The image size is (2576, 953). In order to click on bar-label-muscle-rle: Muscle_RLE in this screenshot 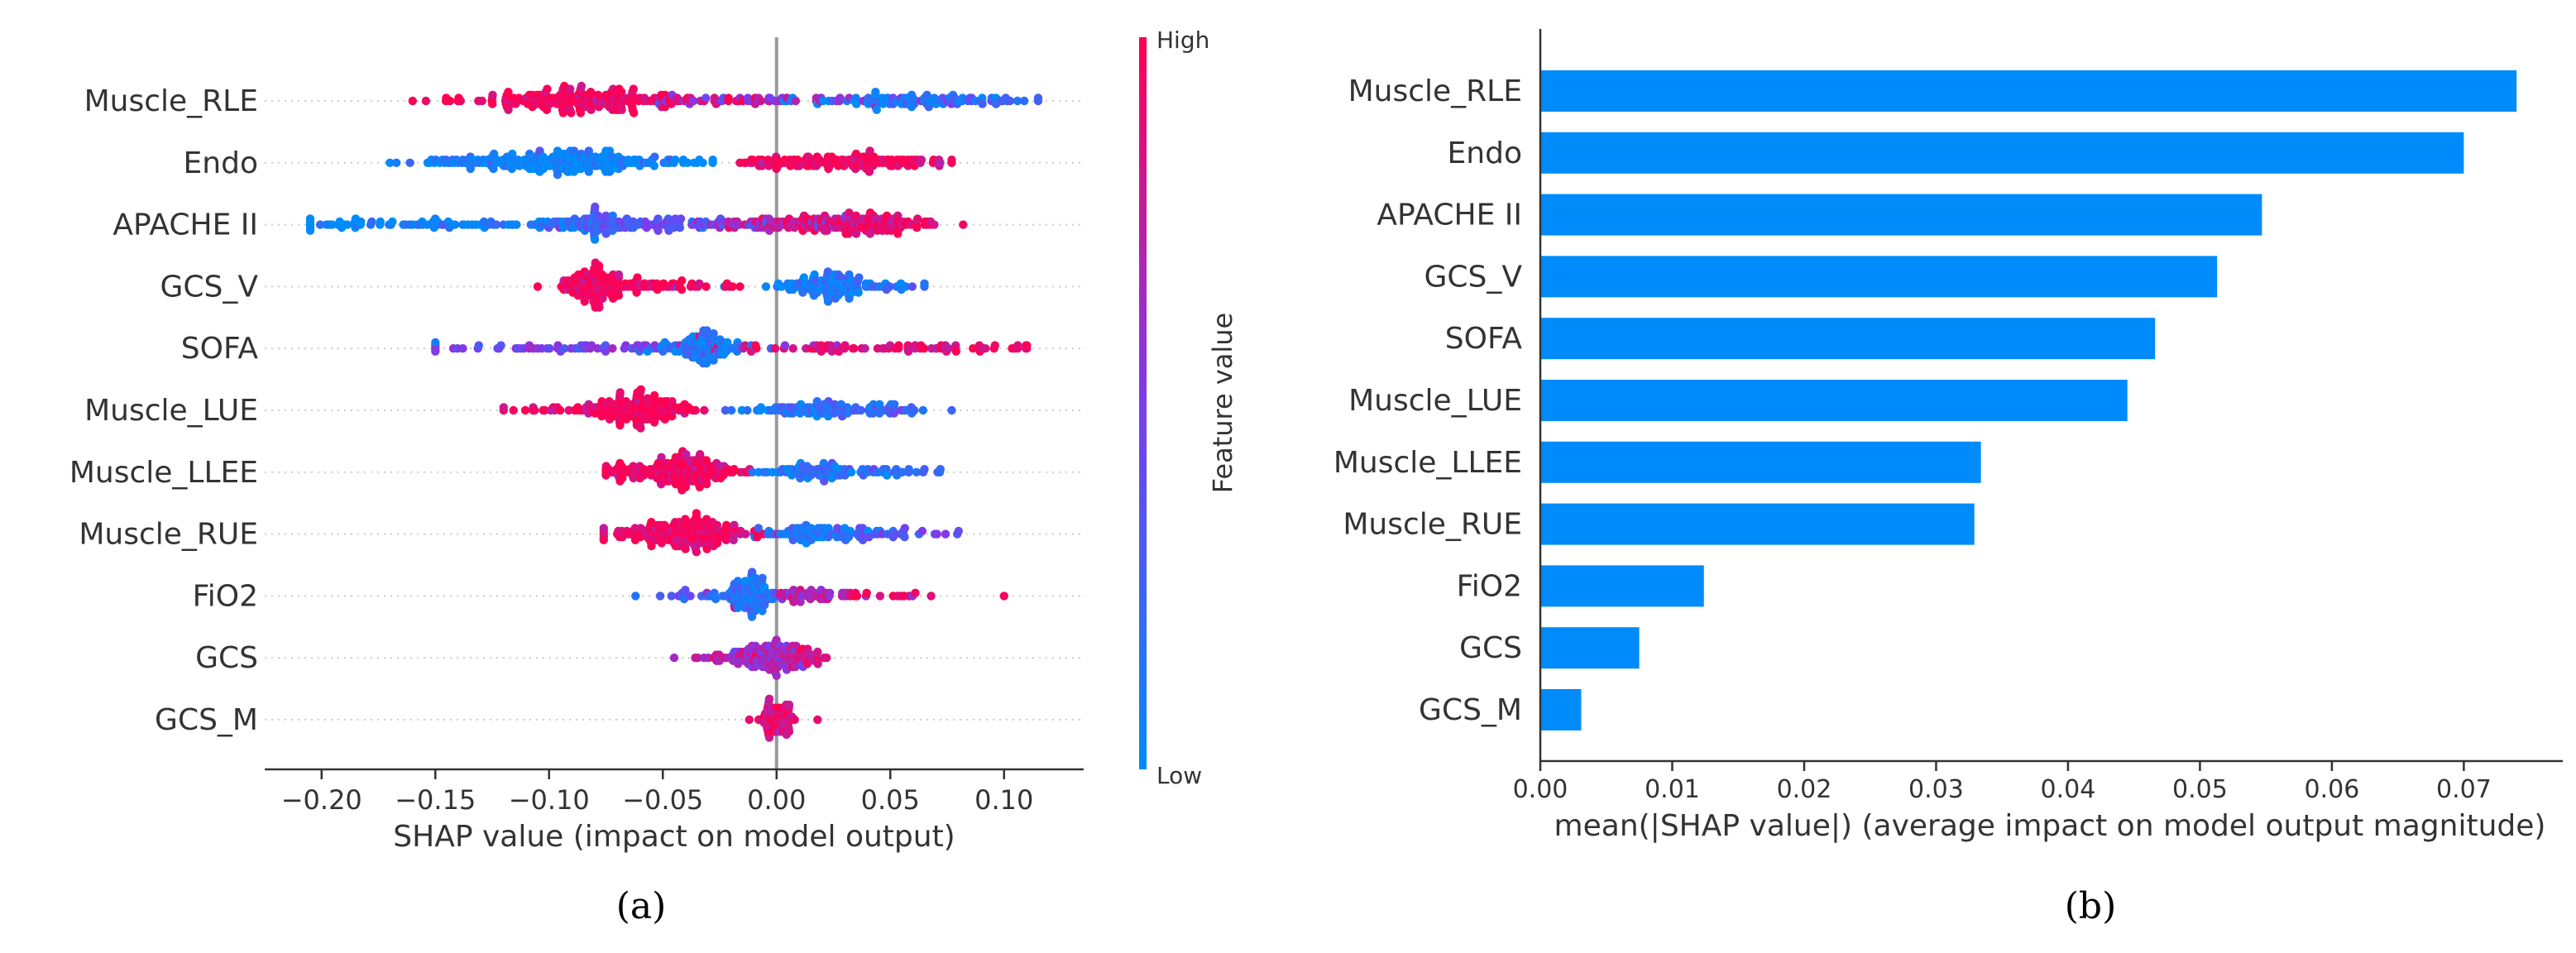, I will do `click(1435, 91)`.